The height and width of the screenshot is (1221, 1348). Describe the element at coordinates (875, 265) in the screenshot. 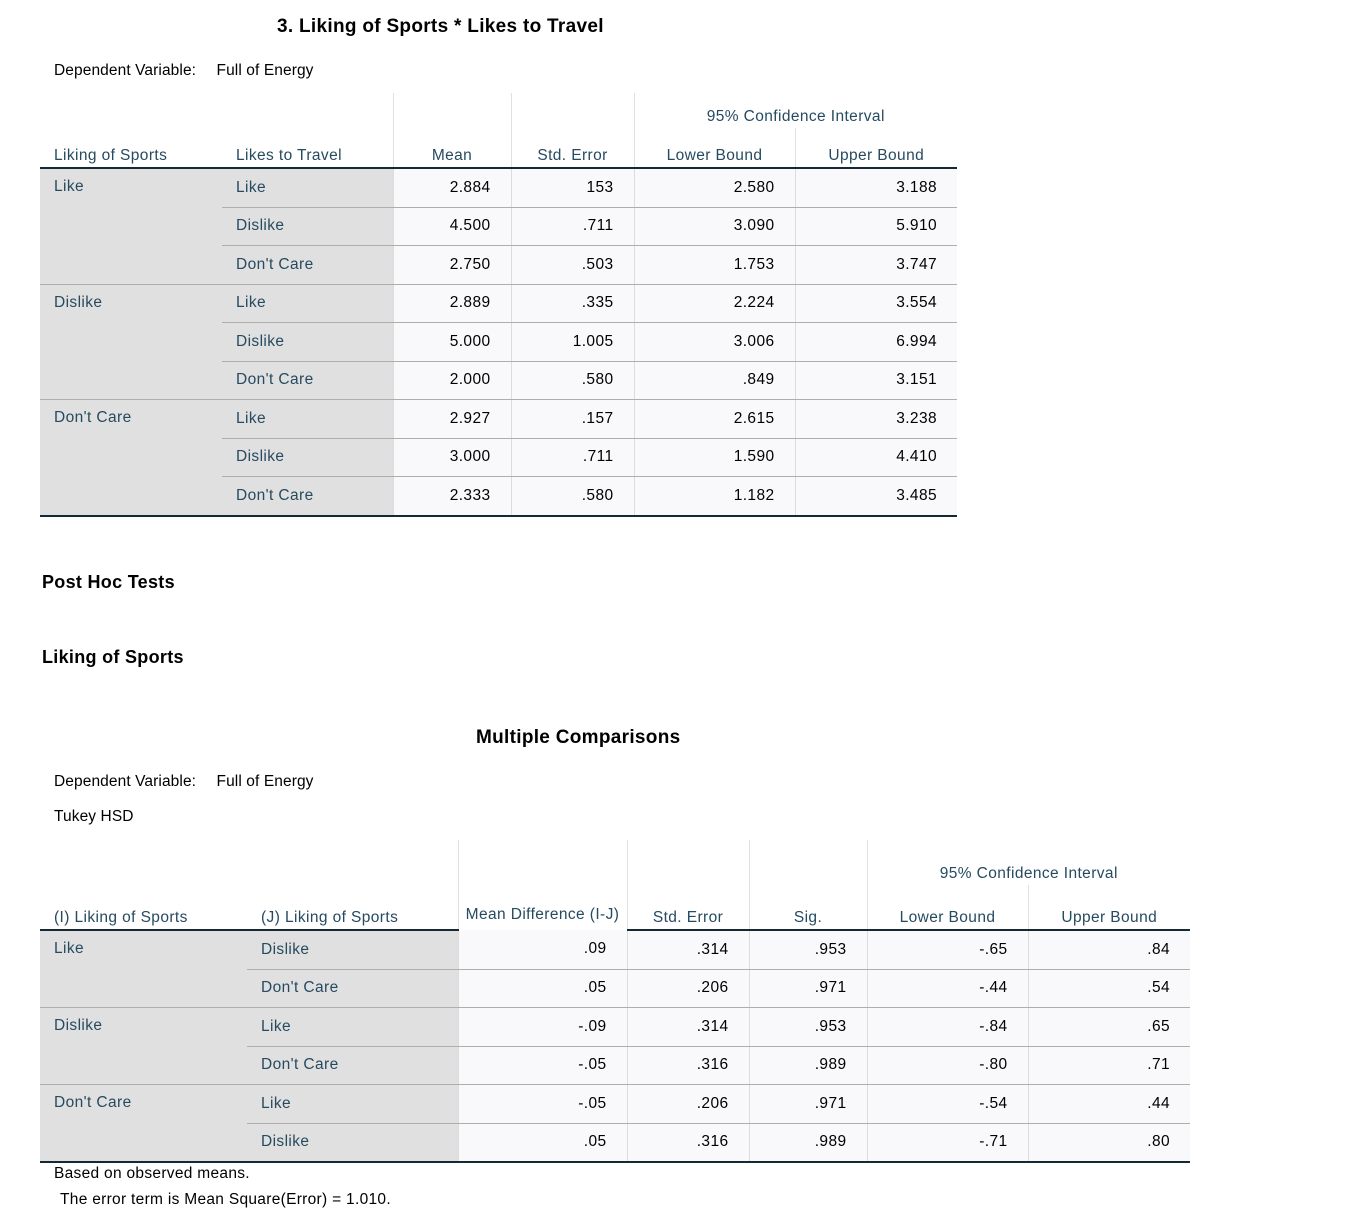

I see `cell-ub: 3.747` at that location.